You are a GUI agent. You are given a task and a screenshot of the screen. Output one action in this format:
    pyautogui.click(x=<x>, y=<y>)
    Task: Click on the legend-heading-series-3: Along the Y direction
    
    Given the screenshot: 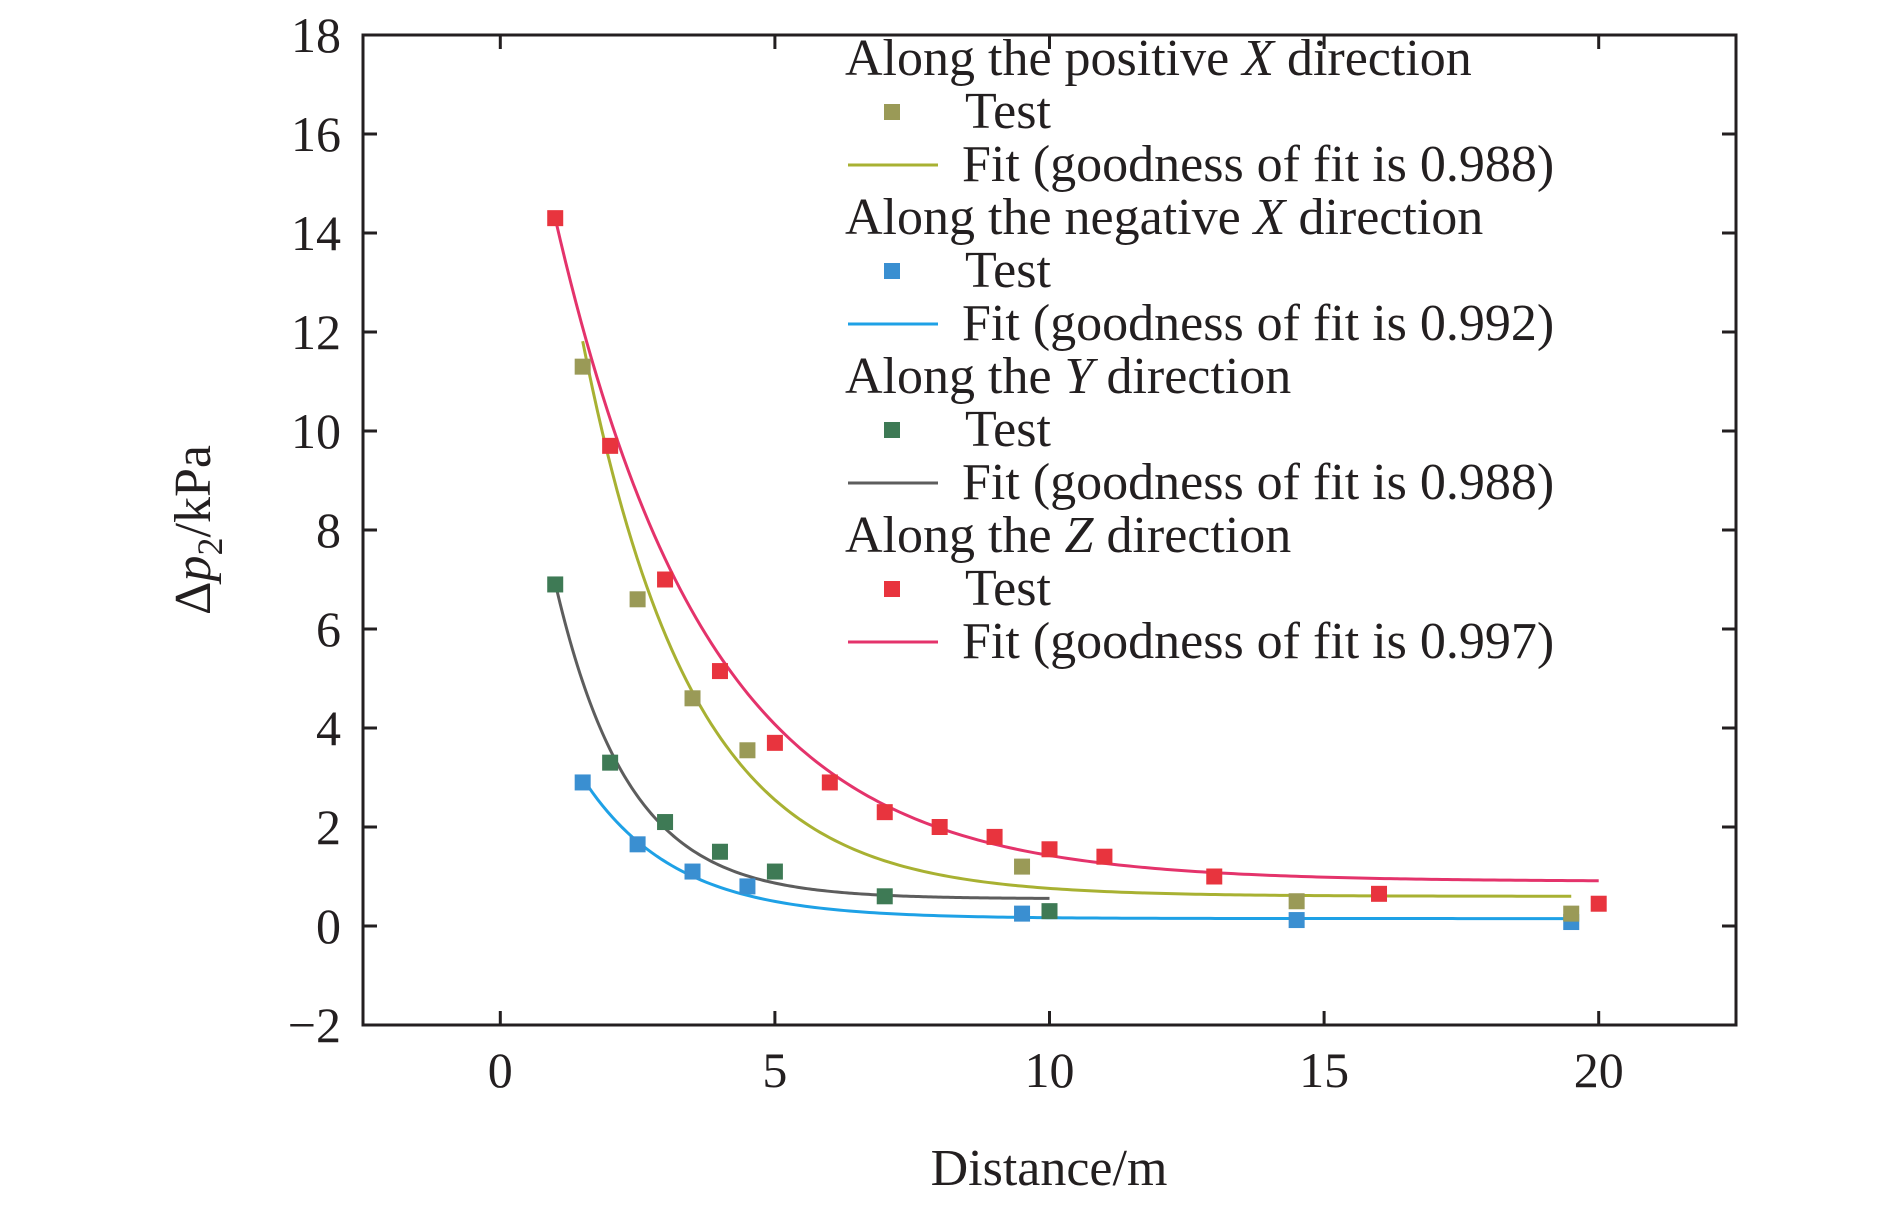 What is the action you would take?
    pyautogui.click(x=1068, y=376)
    